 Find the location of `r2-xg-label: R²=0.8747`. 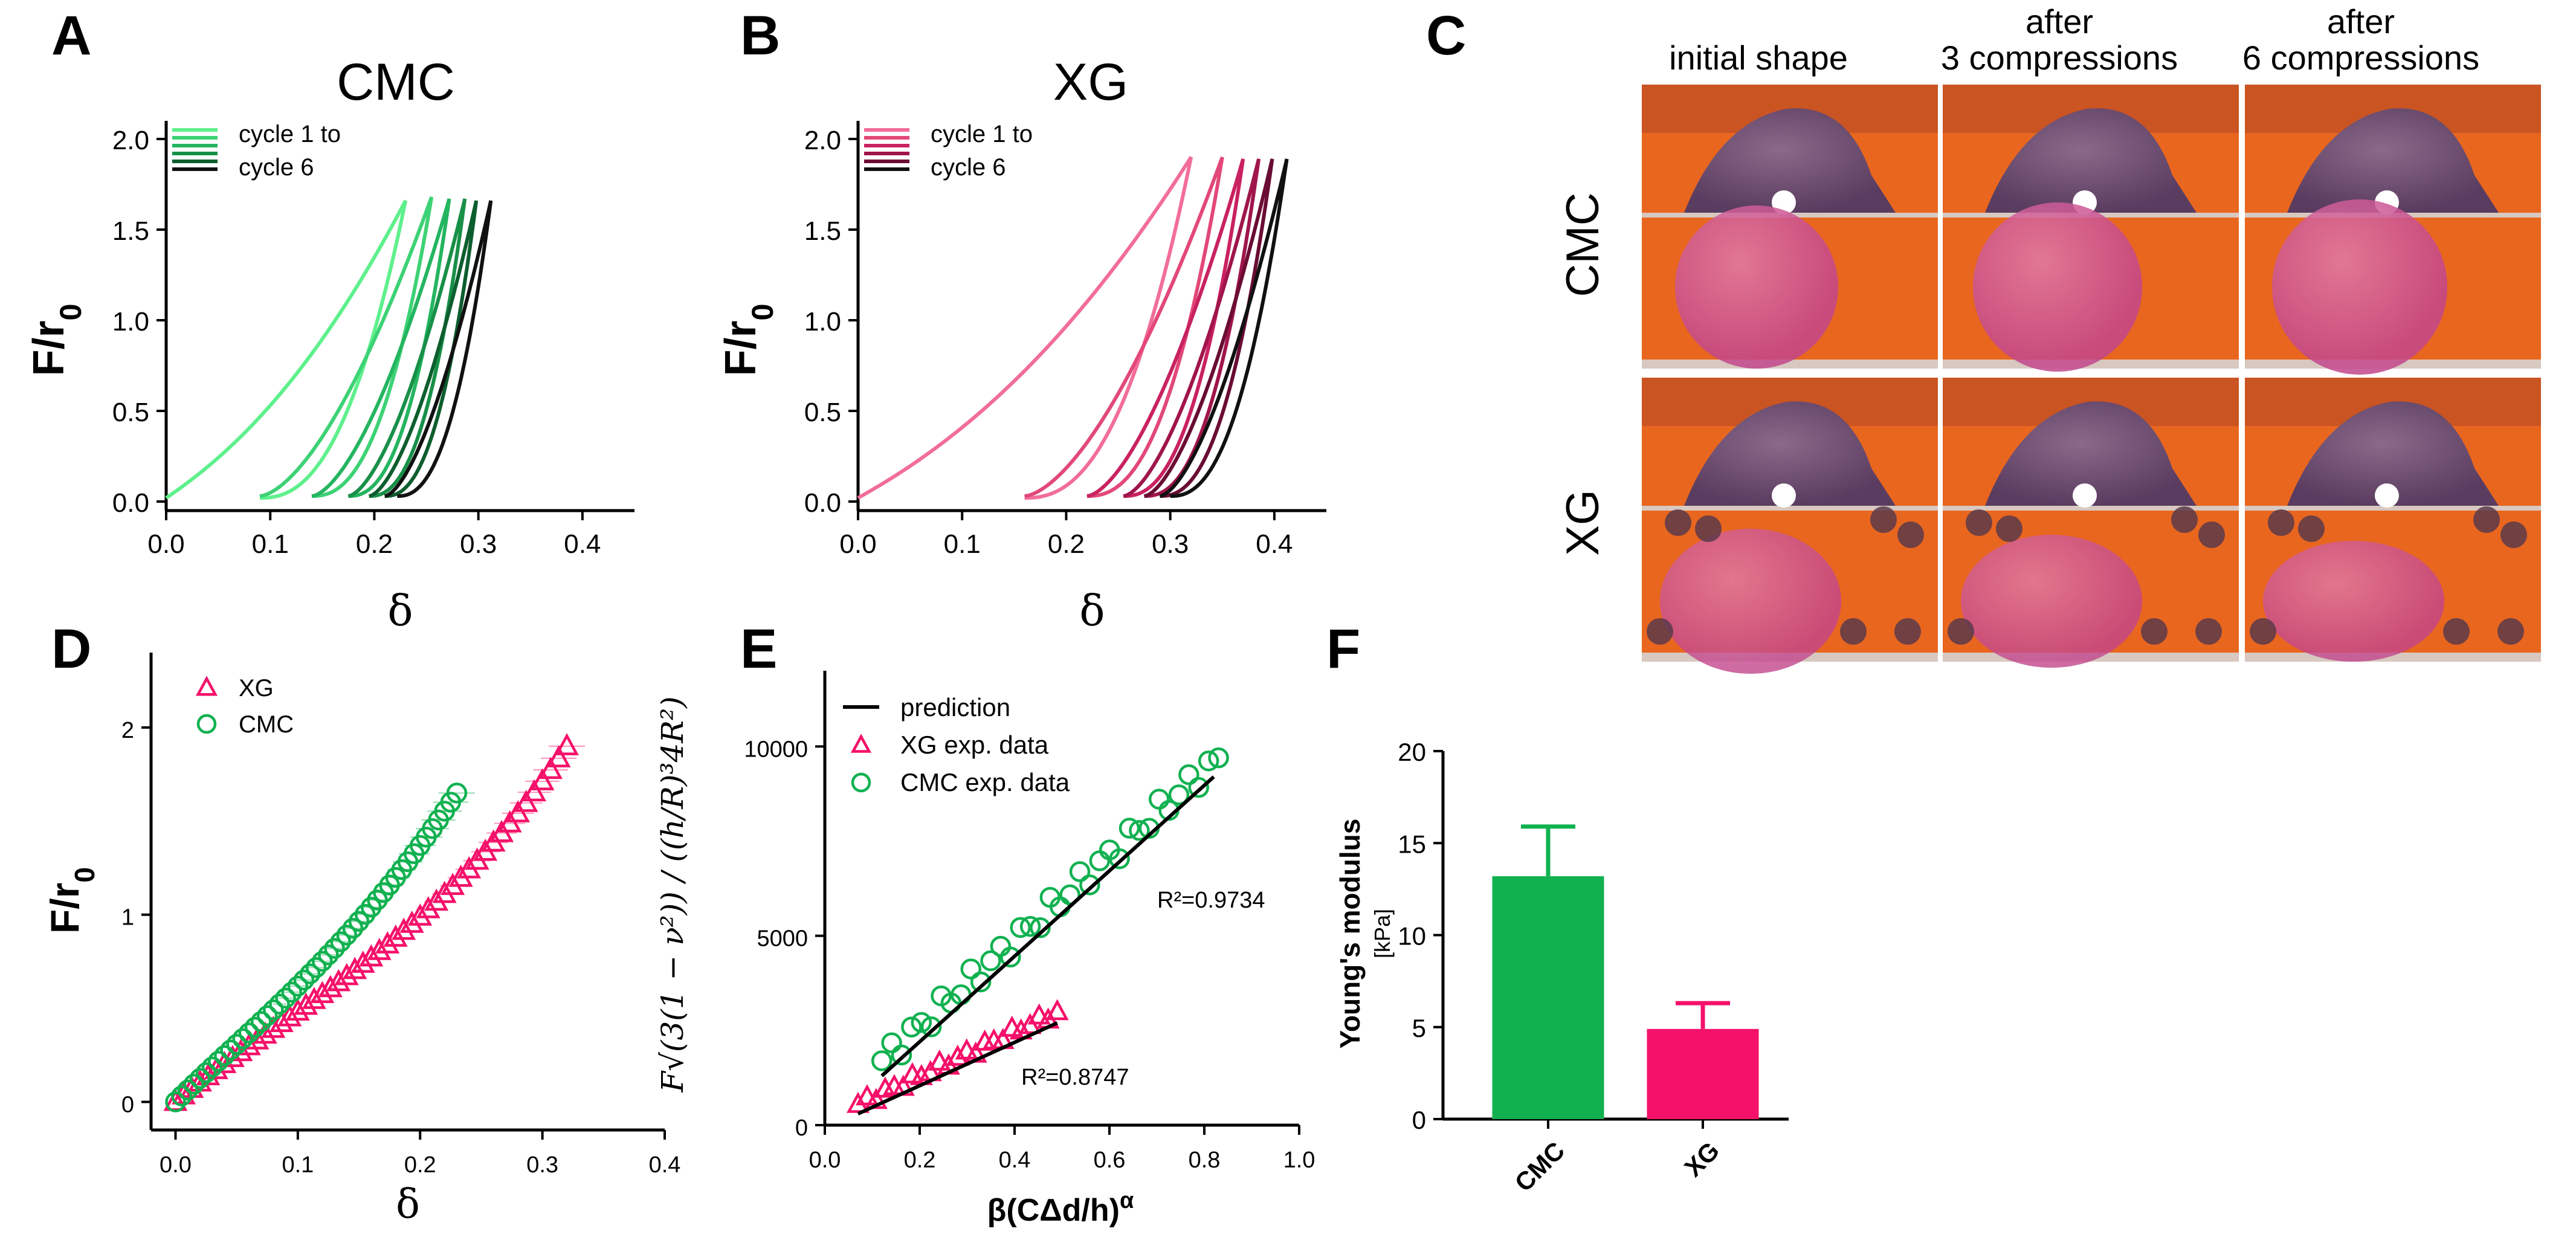

r2-xg-label: R²=0.8747 is located at coordinates (1075, 1077).